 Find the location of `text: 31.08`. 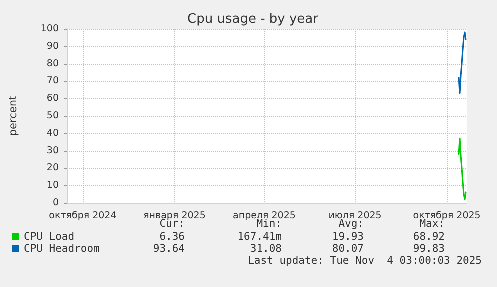

text: 31.08 is located at coordinates (266, 249).